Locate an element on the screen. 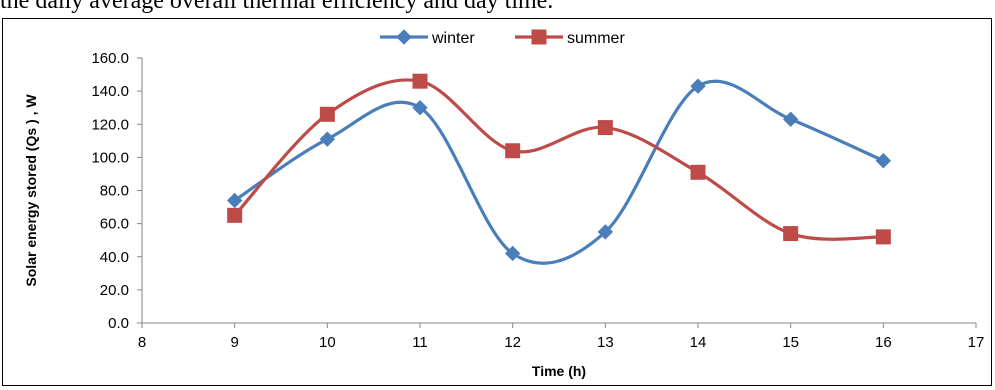 The height and width of the screenshot is (390, 995). legend-marker-winter is located at coordinates (404, 37).